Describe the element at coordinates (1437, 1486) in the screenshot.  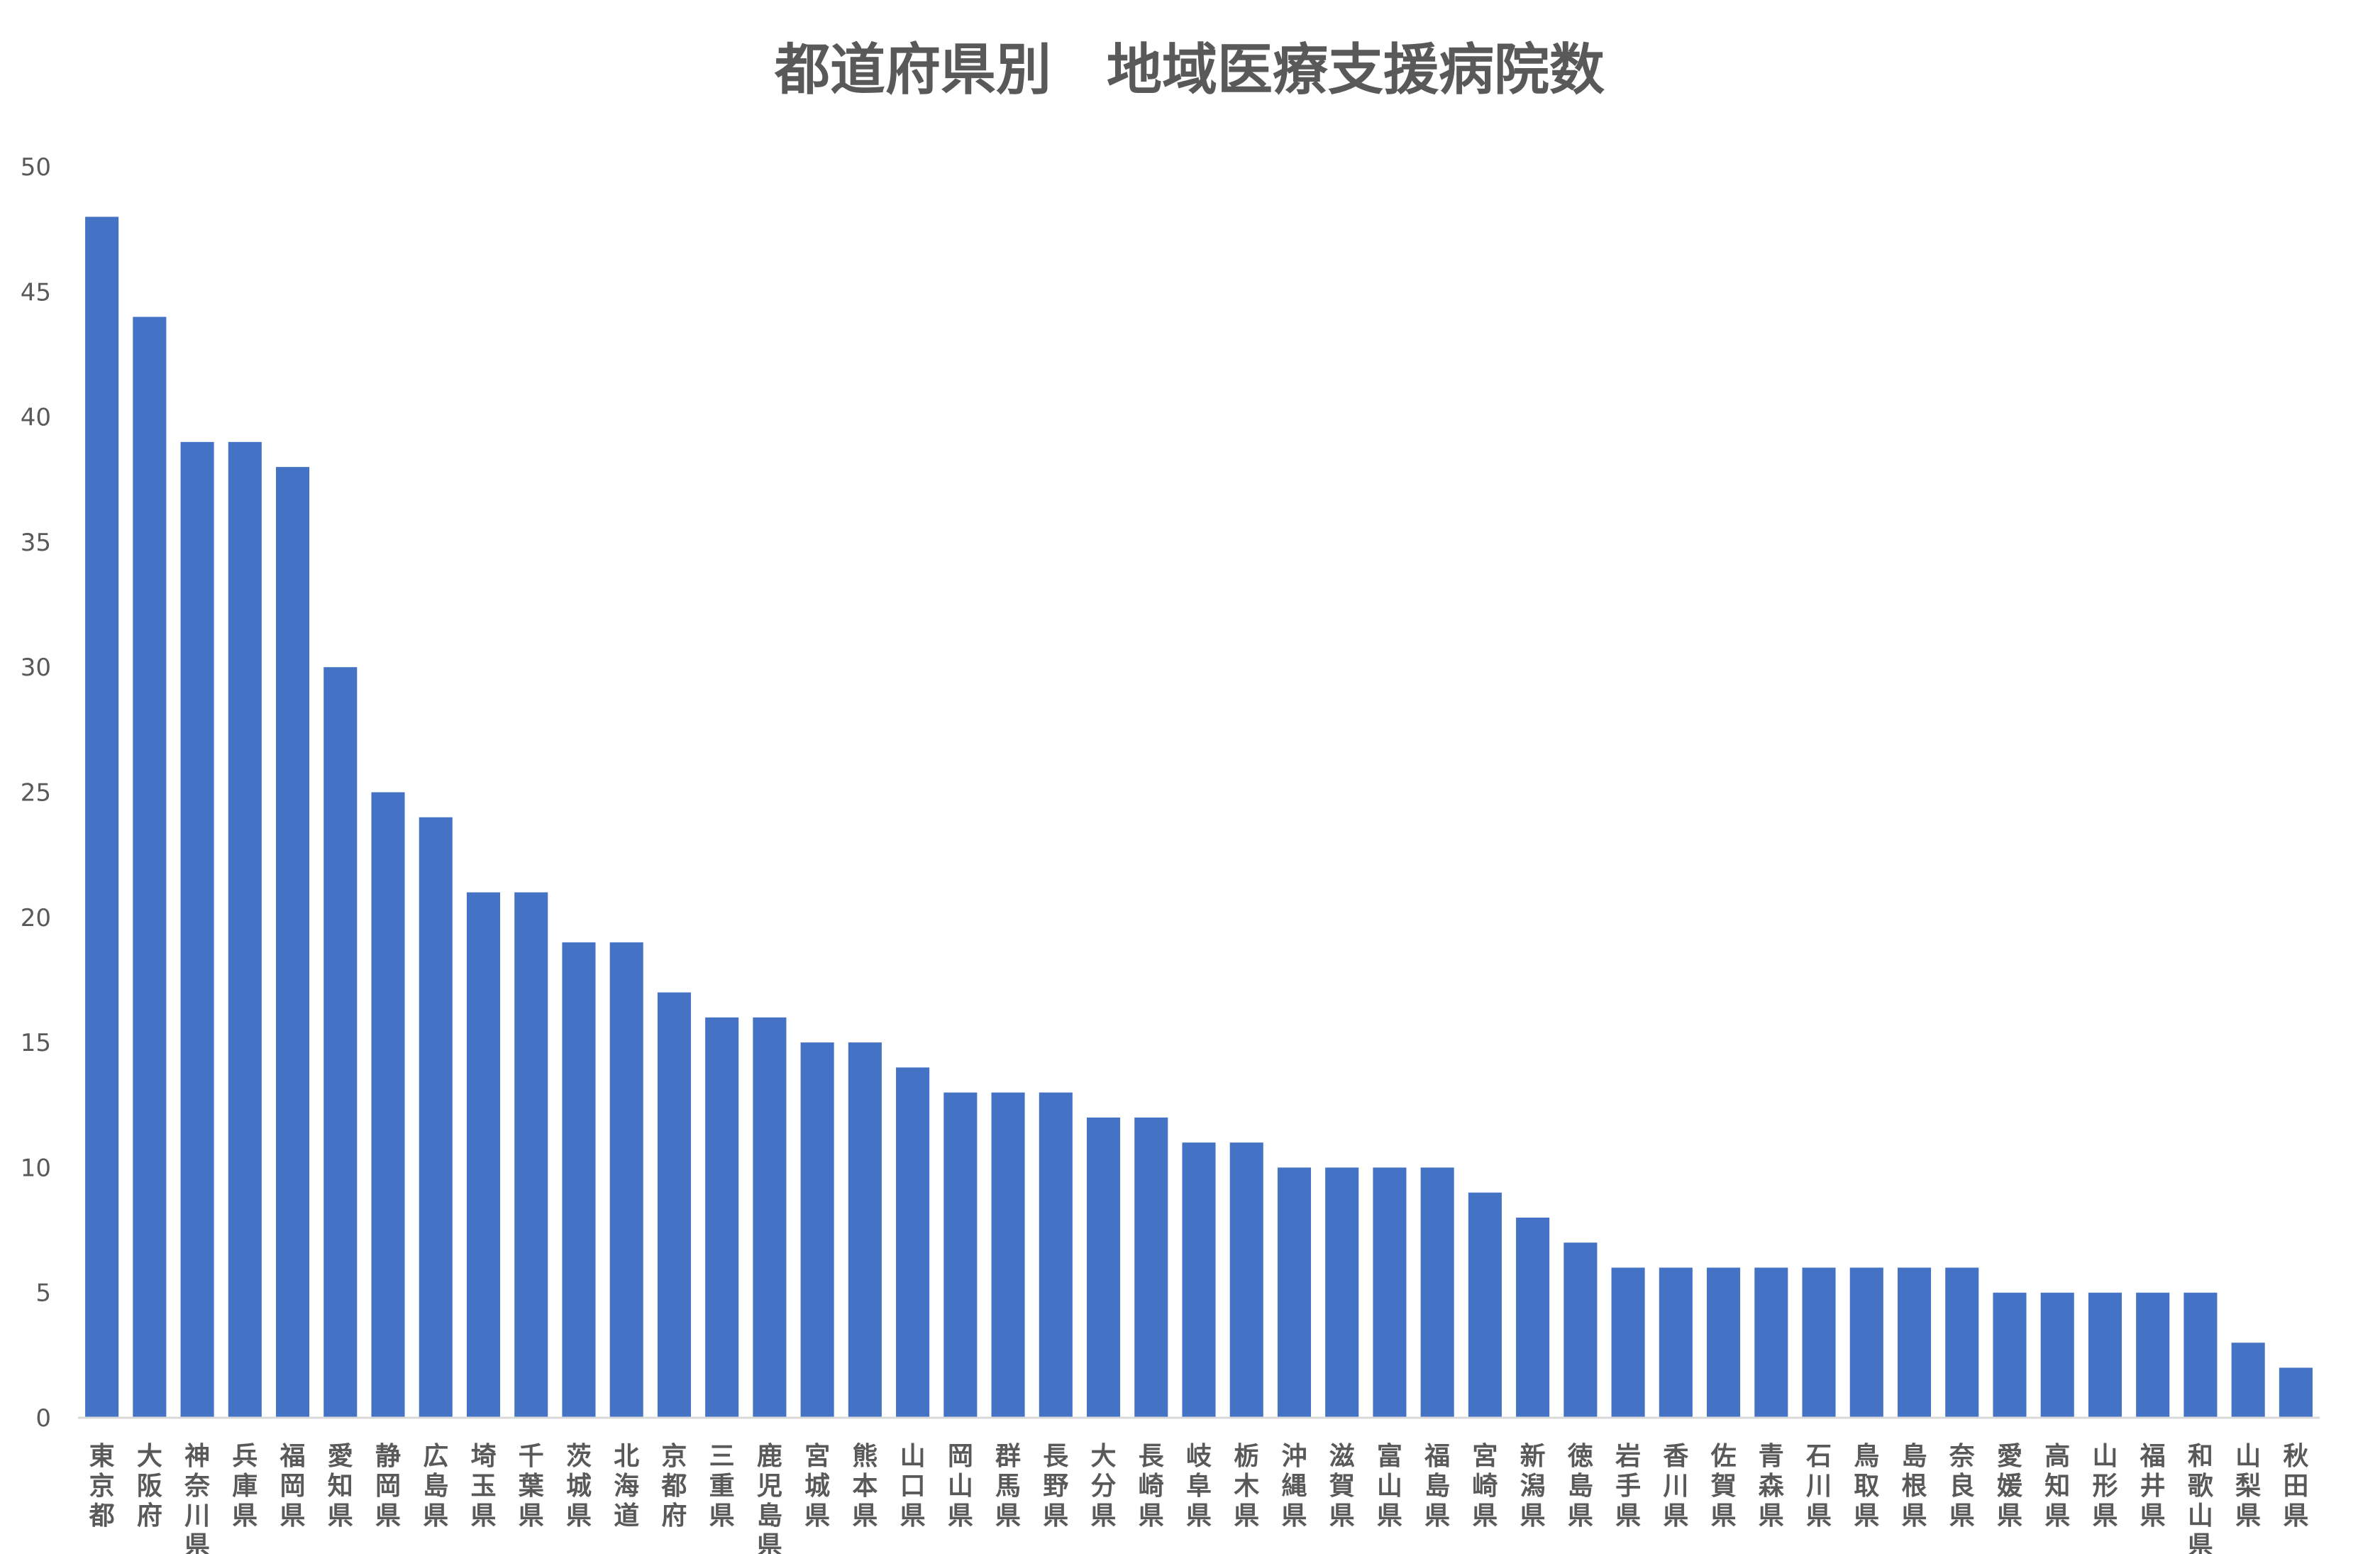
I see `x-tick-label: 福島県` at that location.